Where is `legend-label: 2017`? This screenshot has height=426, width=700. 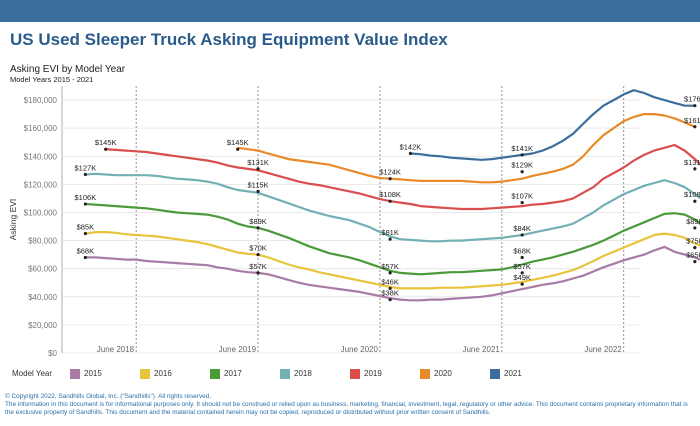
legend-label: 2017 is located at coordinates (233, 373).